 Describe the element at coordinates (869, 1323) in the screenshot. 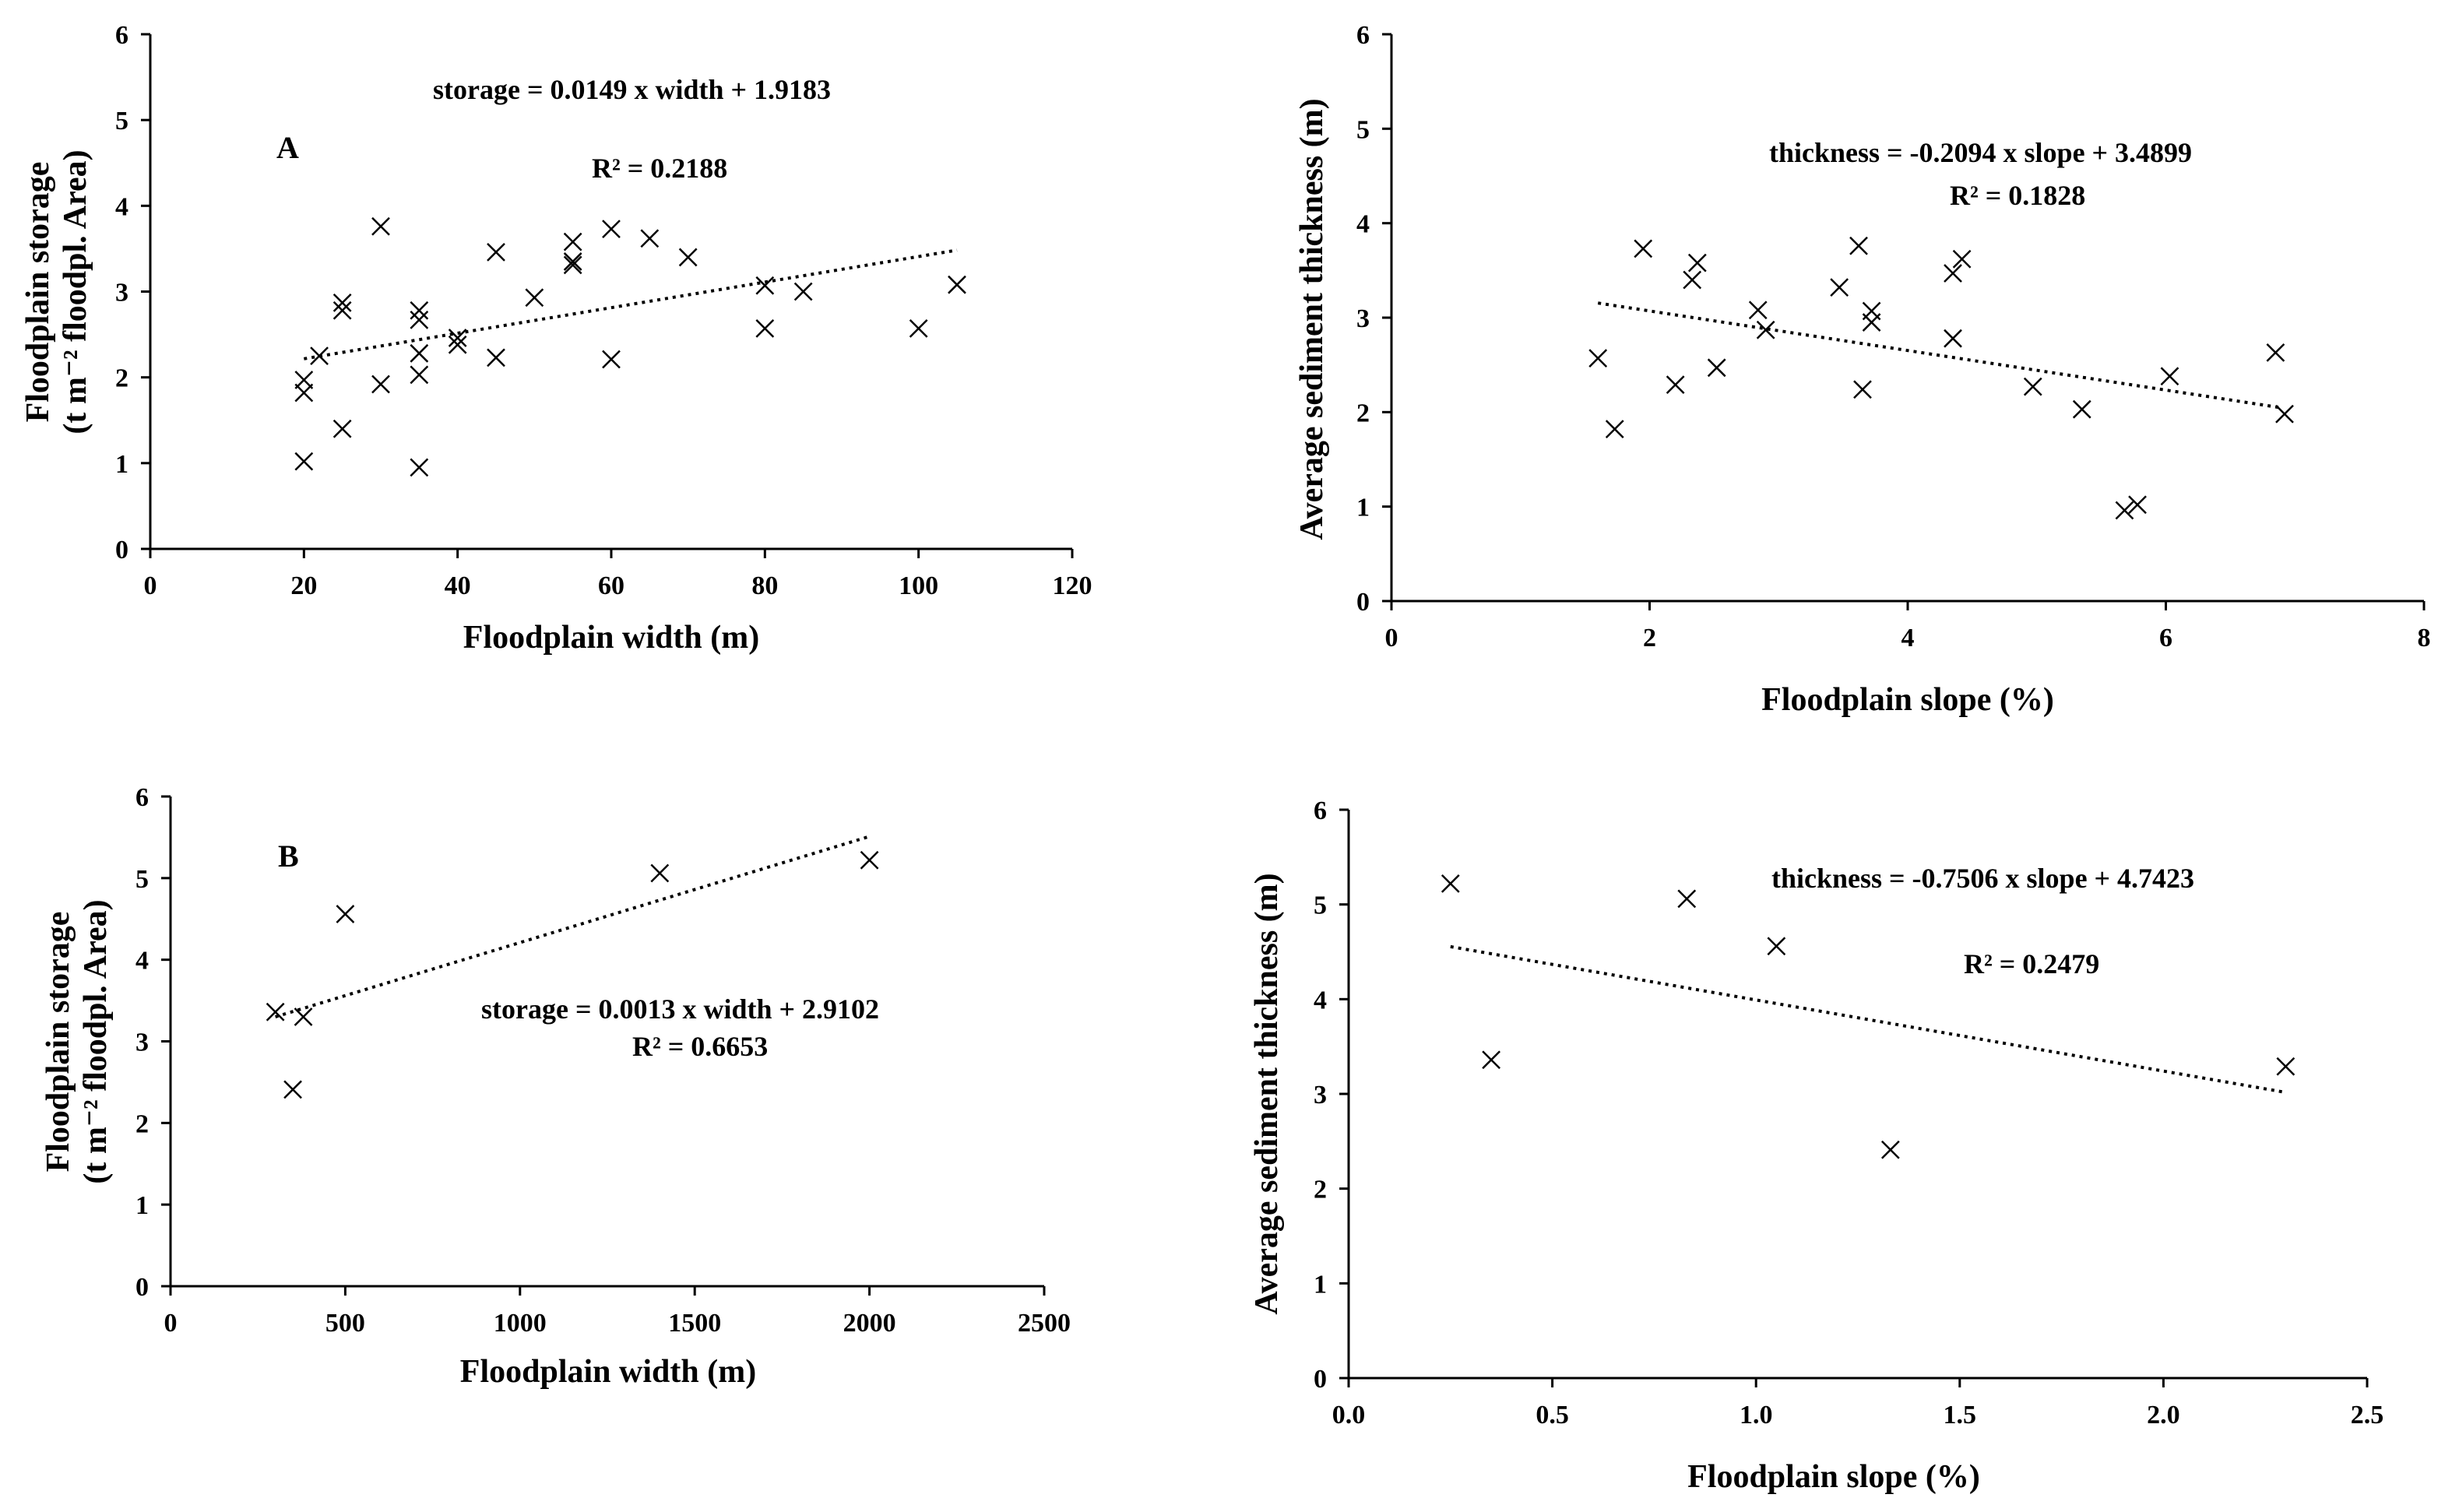

I see `x-tick-label: 2000` at that location.